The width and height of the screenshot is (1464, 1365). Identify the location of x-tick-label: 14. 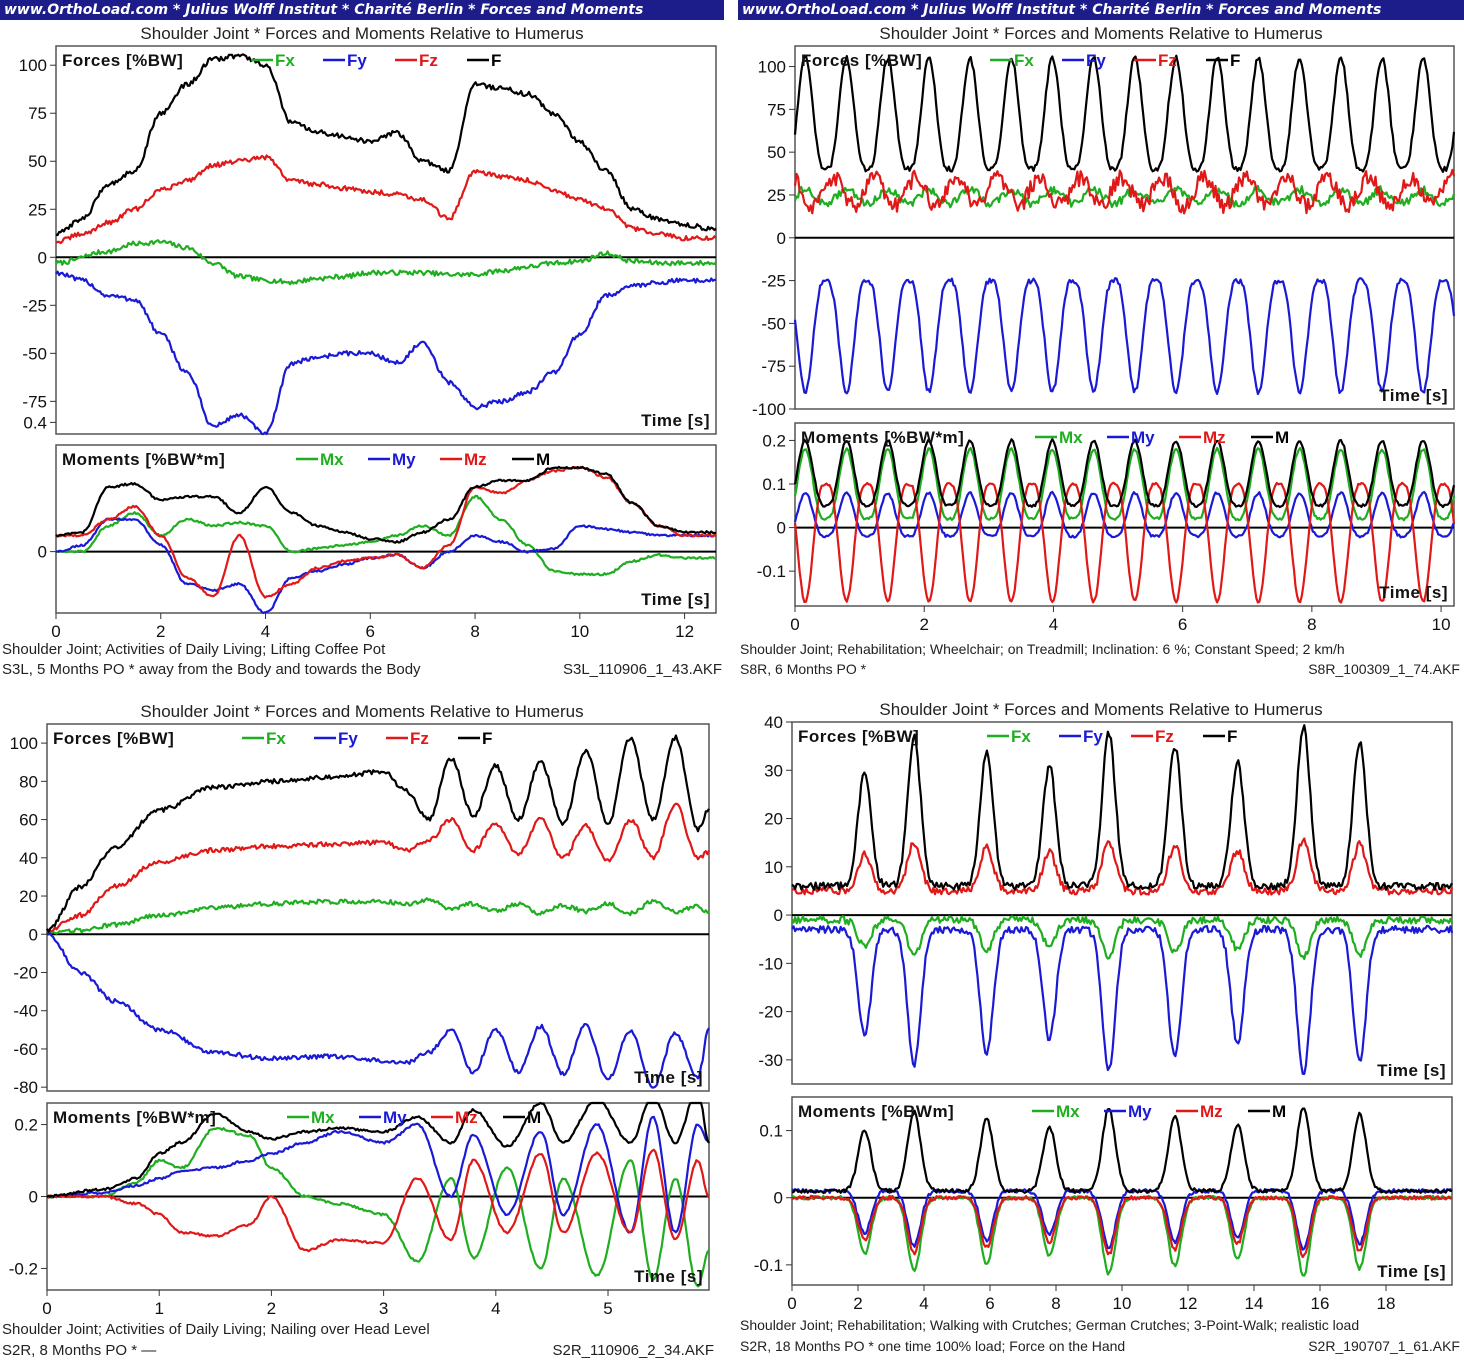
(1254, 1303).